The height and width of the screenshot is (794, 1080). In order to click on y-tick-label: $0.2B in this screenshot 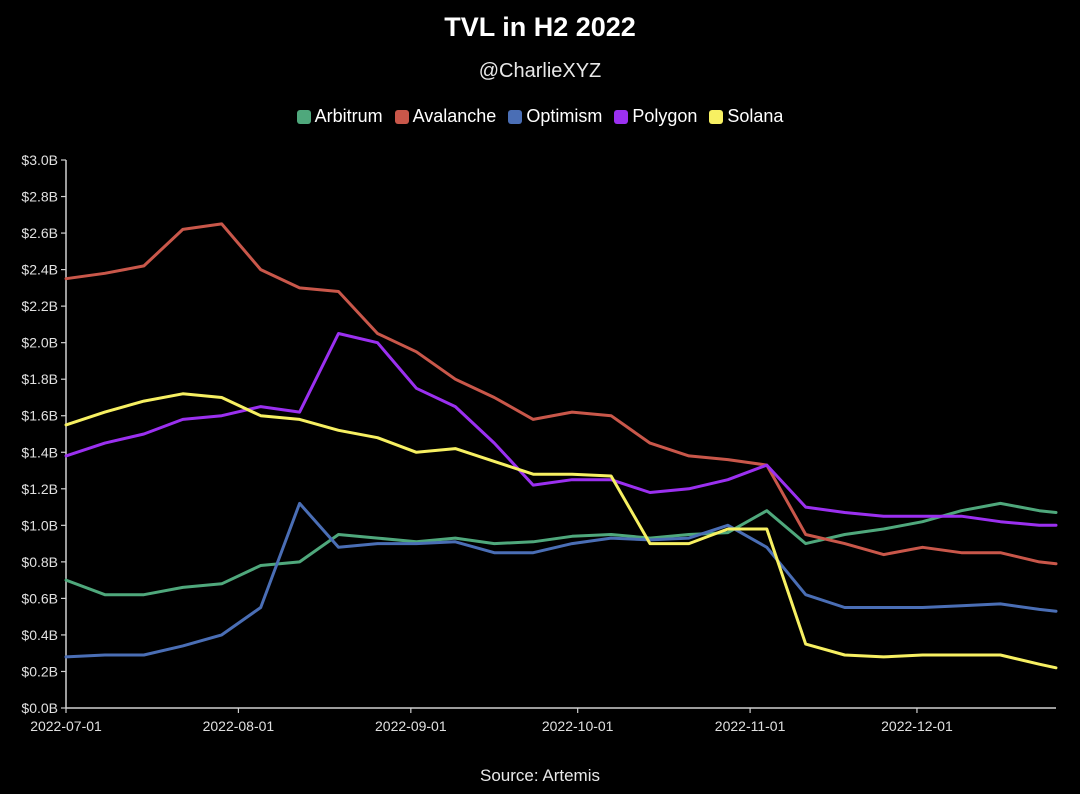, I will do `click(39, 671)`.